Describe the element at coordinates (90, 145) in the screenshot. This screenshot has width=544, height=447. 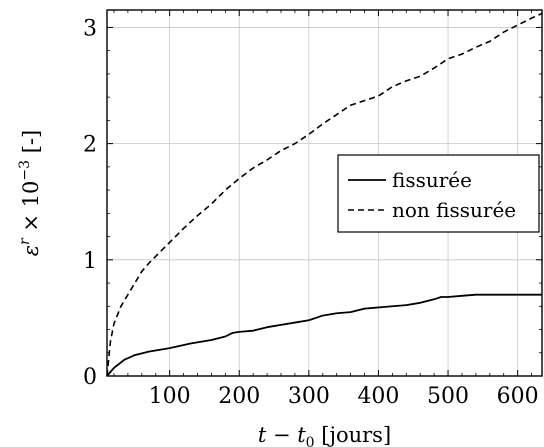
I see `y-tick-label: 2` at that location.